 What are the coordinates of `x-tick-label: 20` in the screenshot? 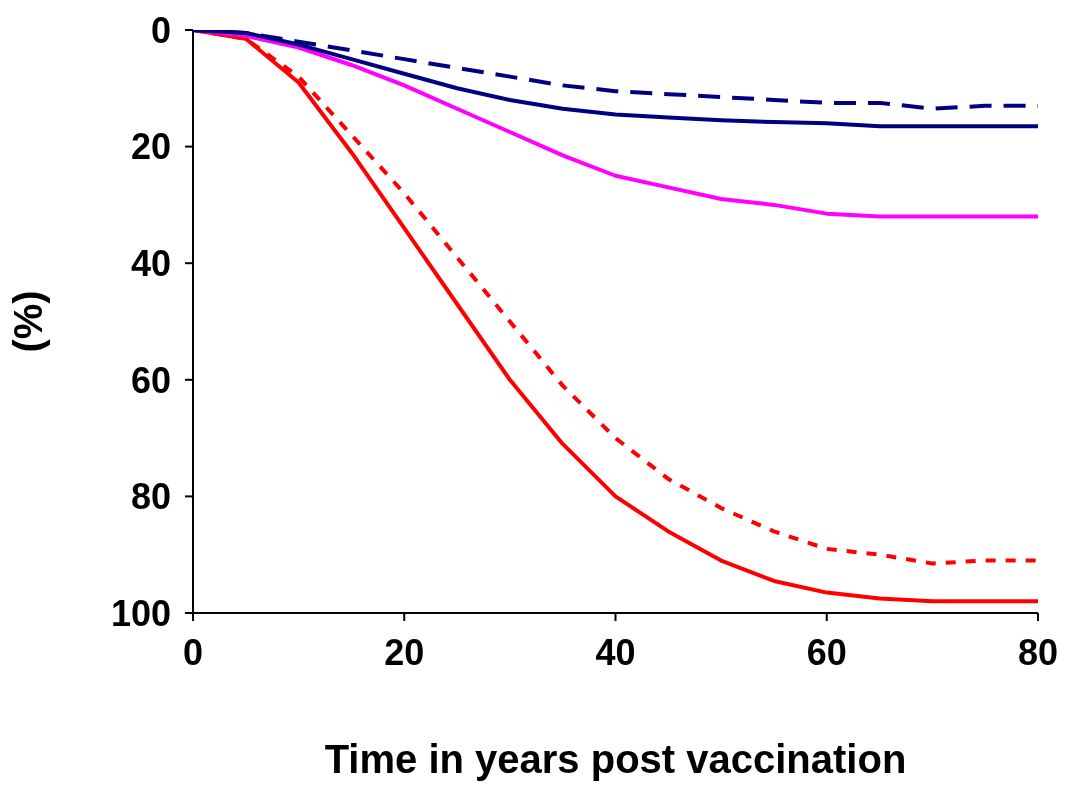 It's located at (404, 652).